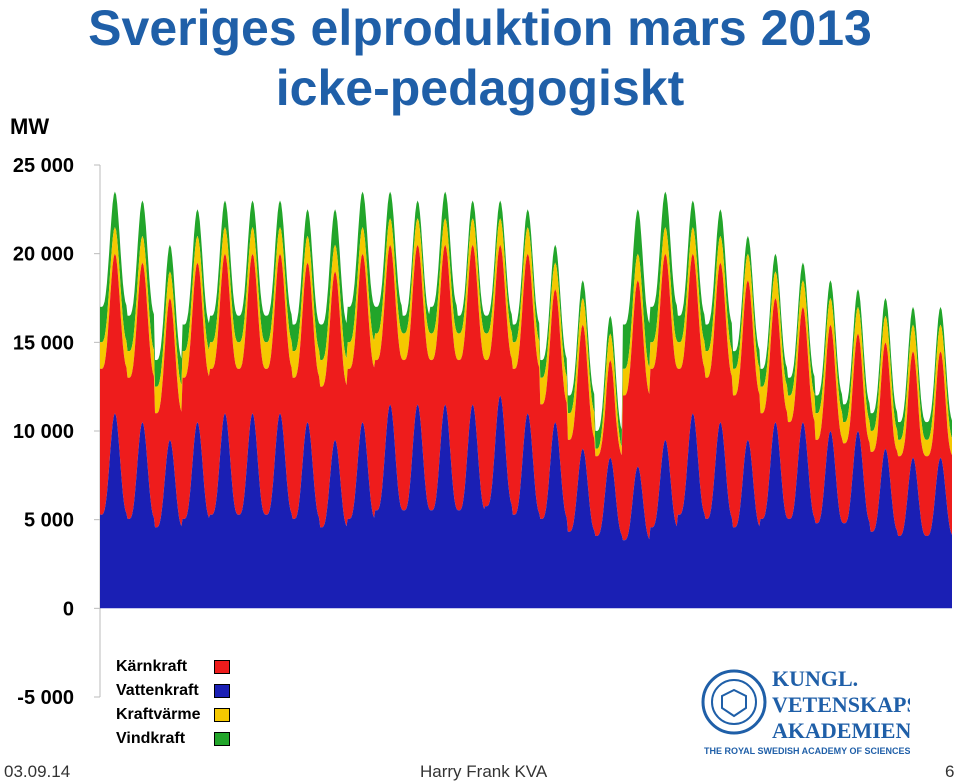 Image resolution: width=960 pixels, height=783 pixels. What do you see at coordinates (68, 609) in the screenshot?
I see `y-tick-label: 0` at bounding box center [68, 609].